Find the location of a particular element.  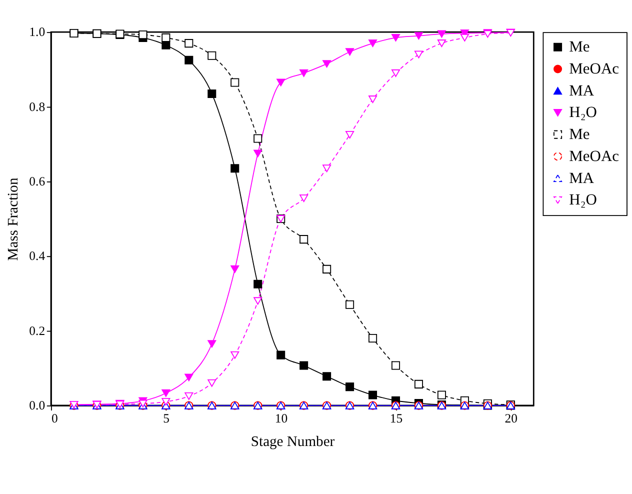

x-tick-label: 10 is located at coordinates (281, 418).